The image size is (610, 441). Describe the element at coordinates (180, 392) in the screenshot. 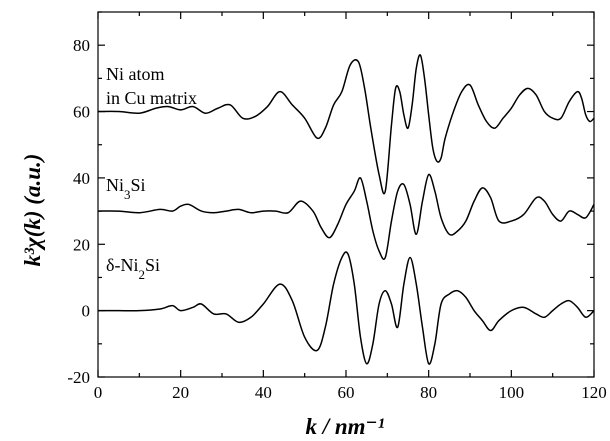

I see `x-tick-label: 20` at that location.